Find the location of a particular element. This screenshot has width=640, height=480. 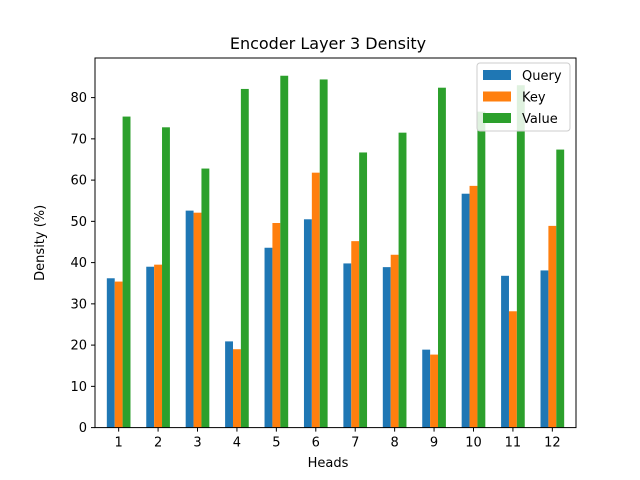

legend-label-query: Query is located at coordinates (542, 76).